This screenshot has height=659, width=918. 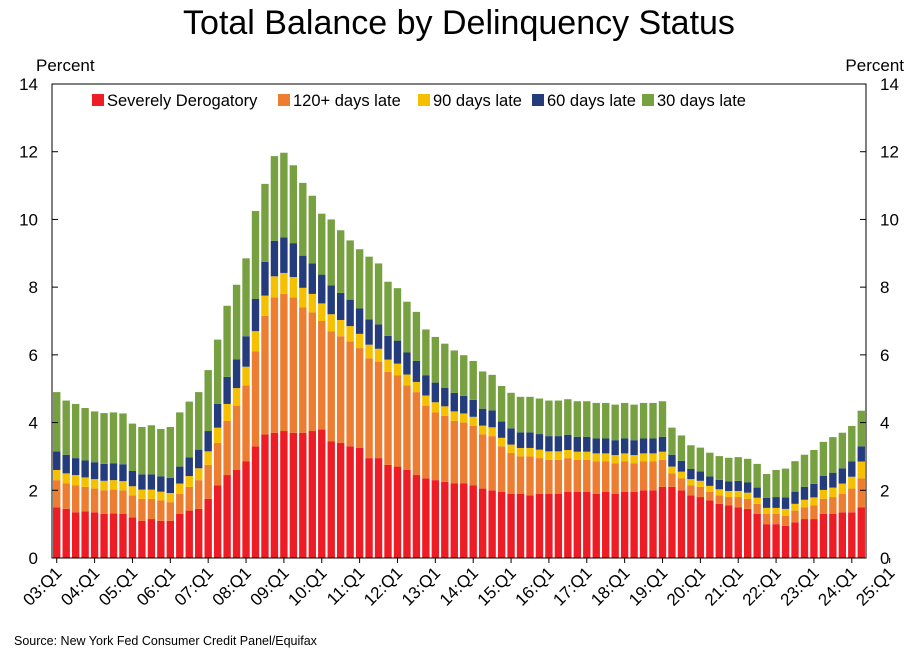 What do you see at coordinates (591, 101) in the screenshot?
I see `legend-label: 60 days late` at bounding box center [591, 101].